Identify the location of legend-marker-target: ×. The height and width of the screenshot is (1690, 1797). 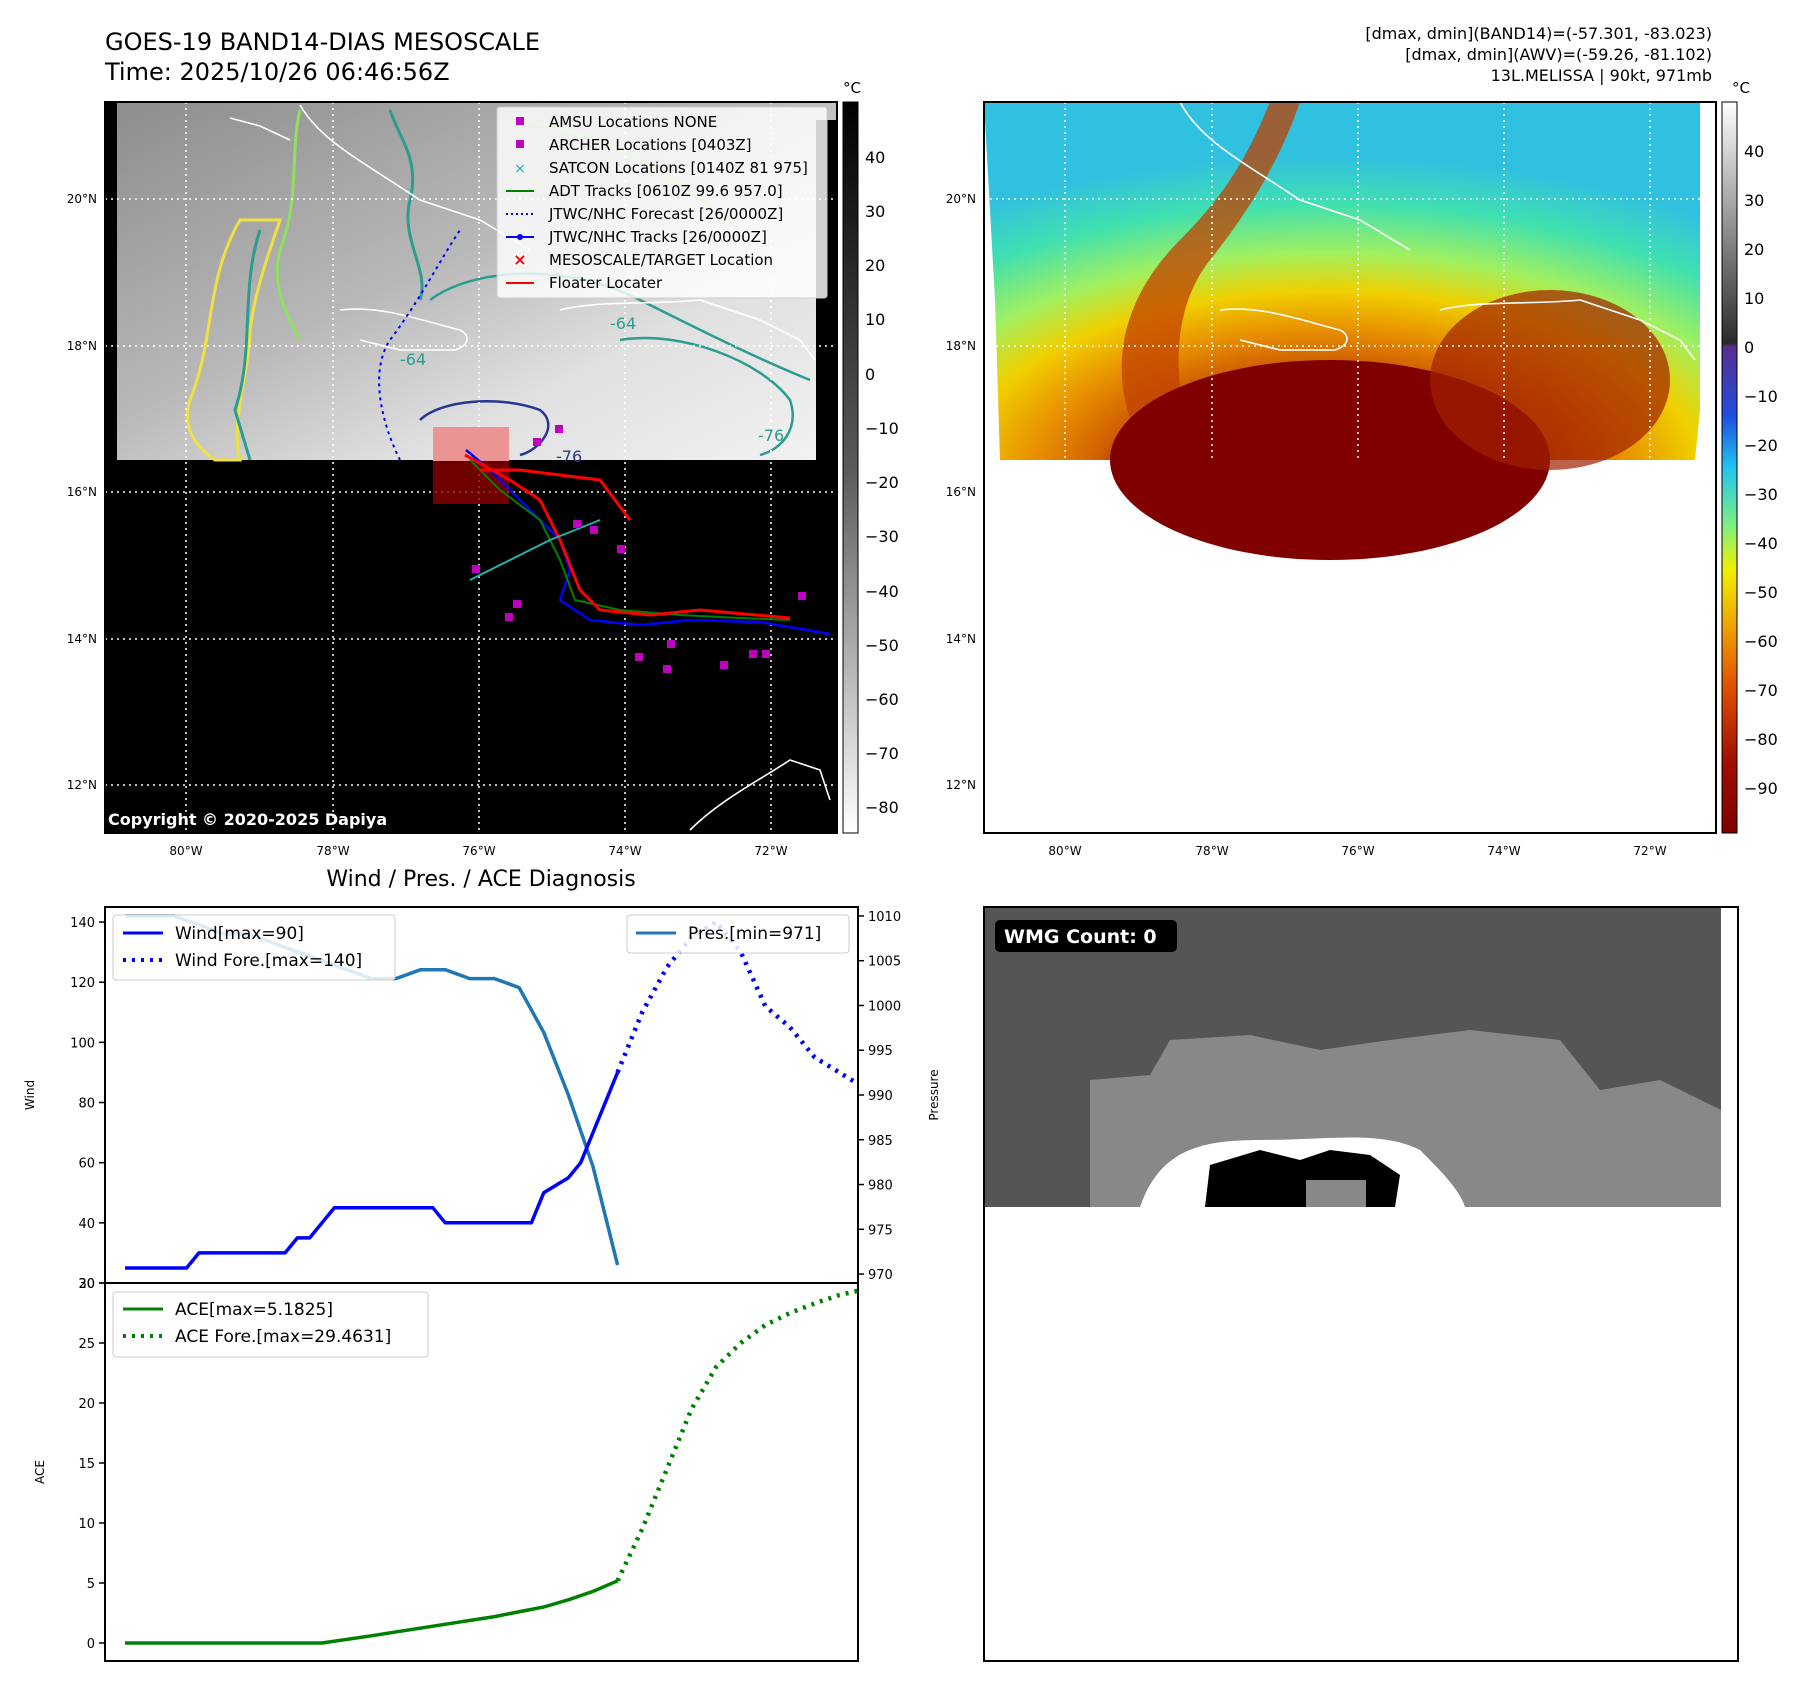
(519, 259).